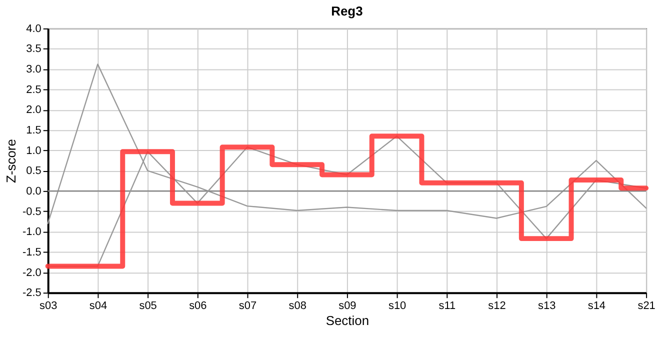 This screenshot has height=360, width=660. Describe the element at coordinates (32, 212) in the screenshot. I see `y-tick-label: -0.5` at that location.